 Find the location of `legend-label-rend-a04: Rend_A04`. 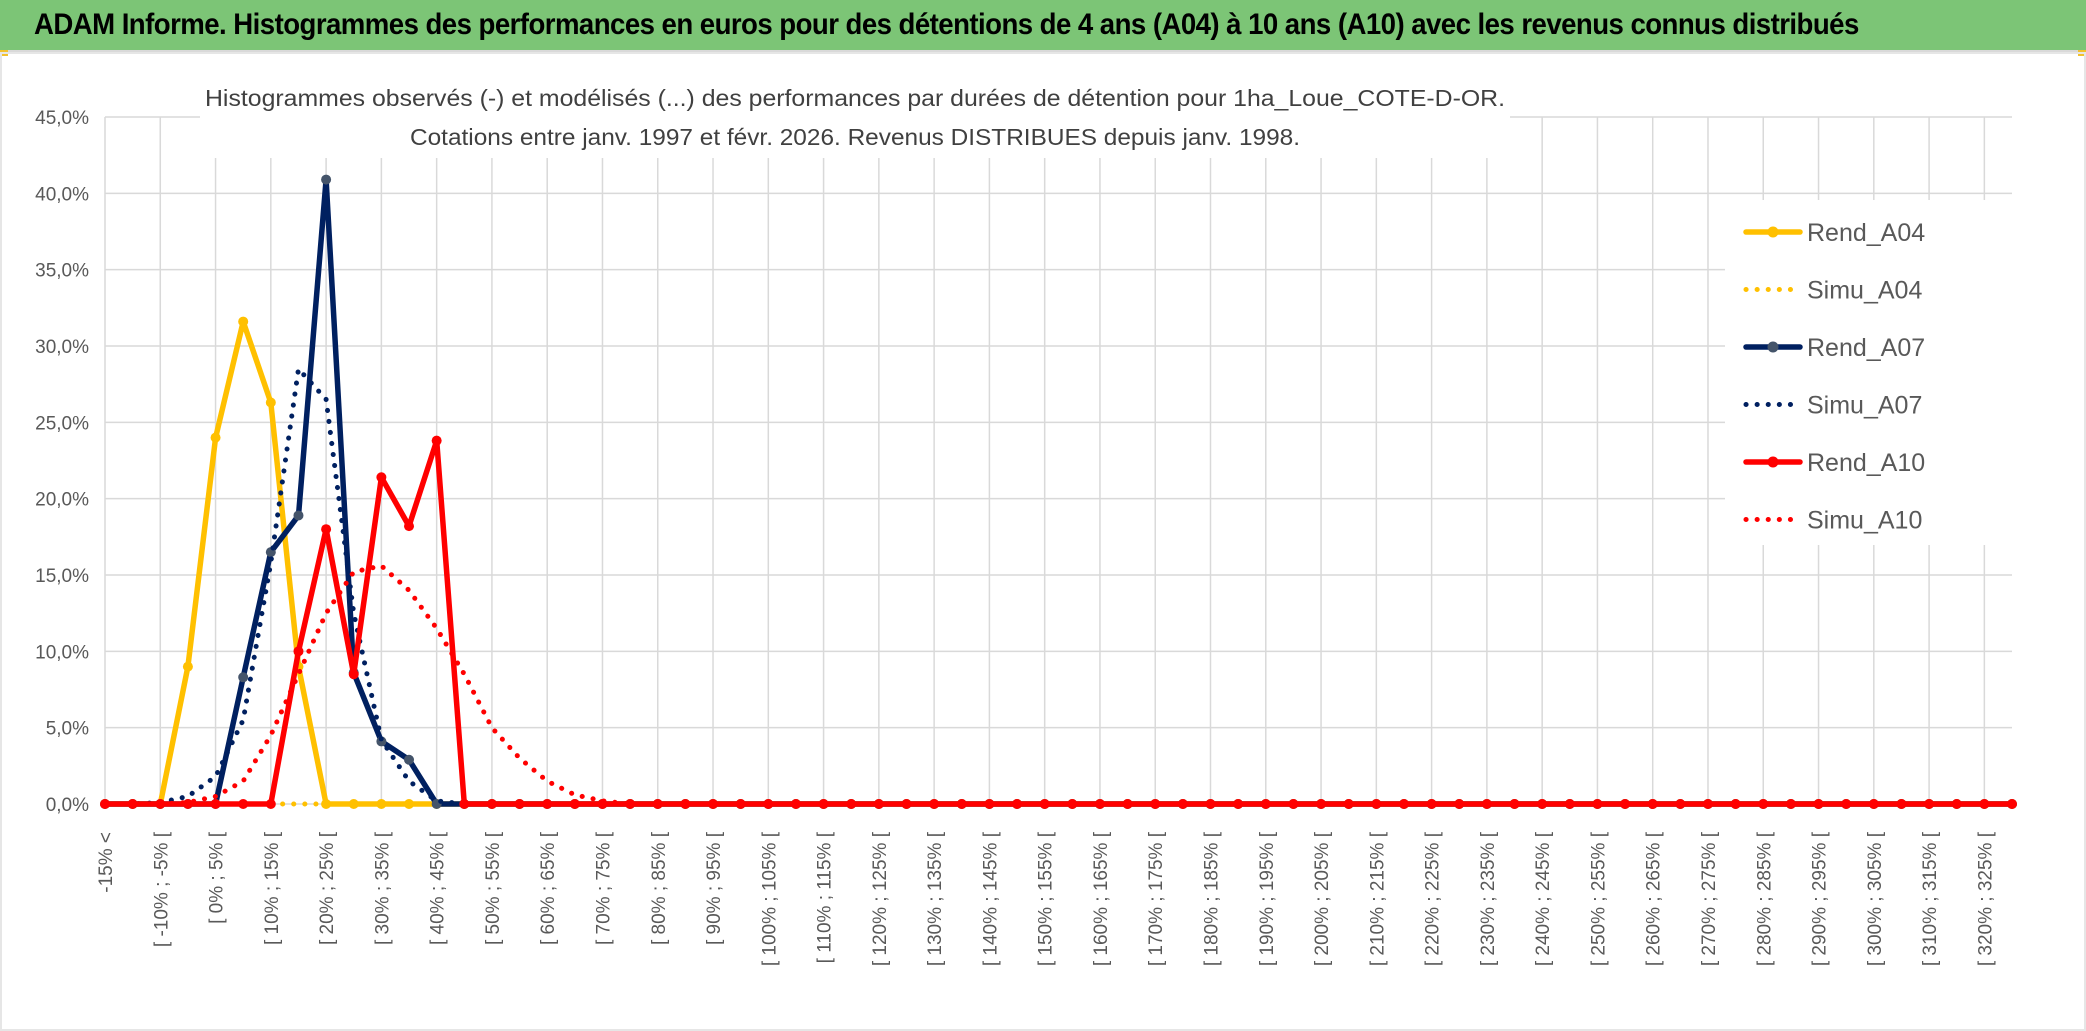

legend-label-rend-a04: Rend_A04 is located at coordinates (1866, 233).